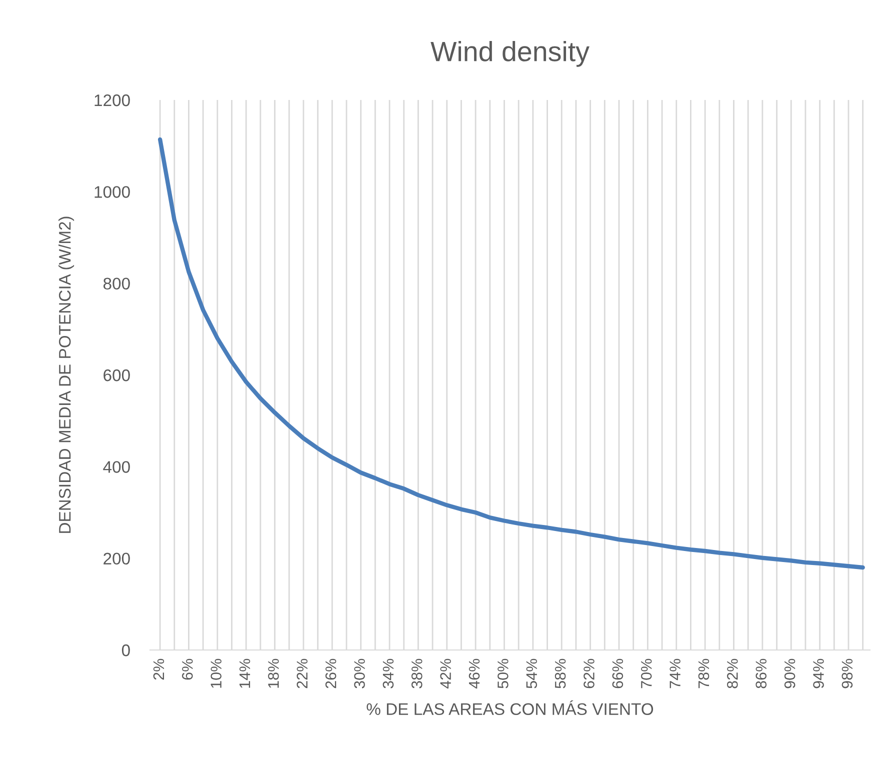  I want to click on y-tick-label: 200, so click(117, 558).